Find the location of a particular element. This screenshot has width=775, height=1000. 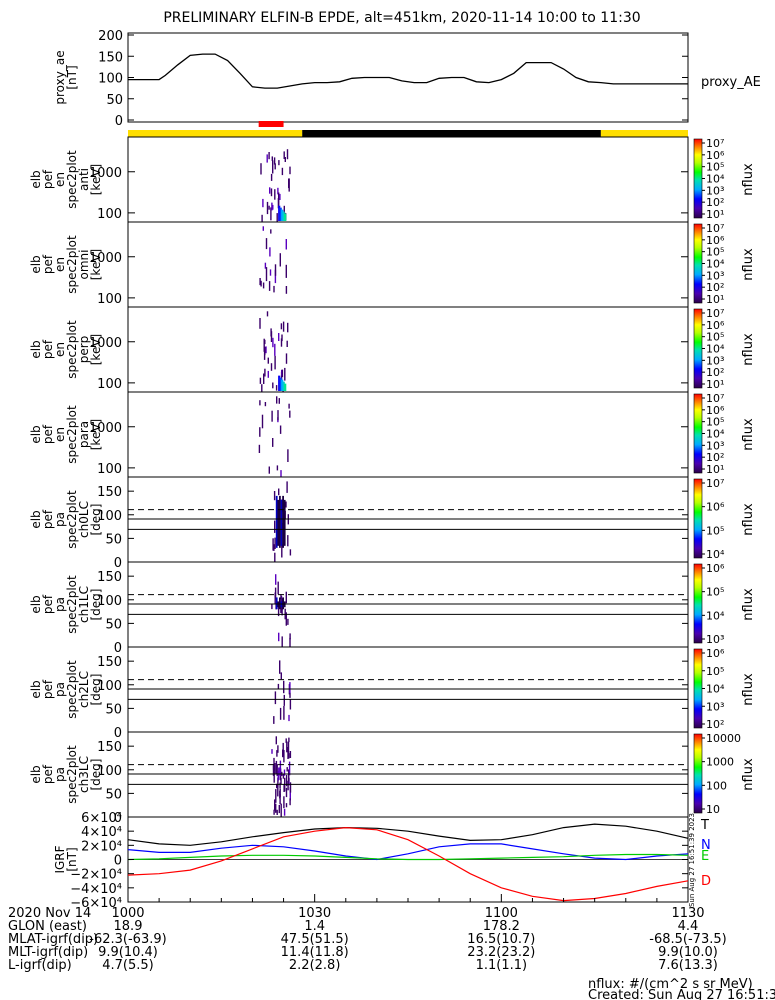

ylabel-line: [keV] is located at coordinates (96, 264).